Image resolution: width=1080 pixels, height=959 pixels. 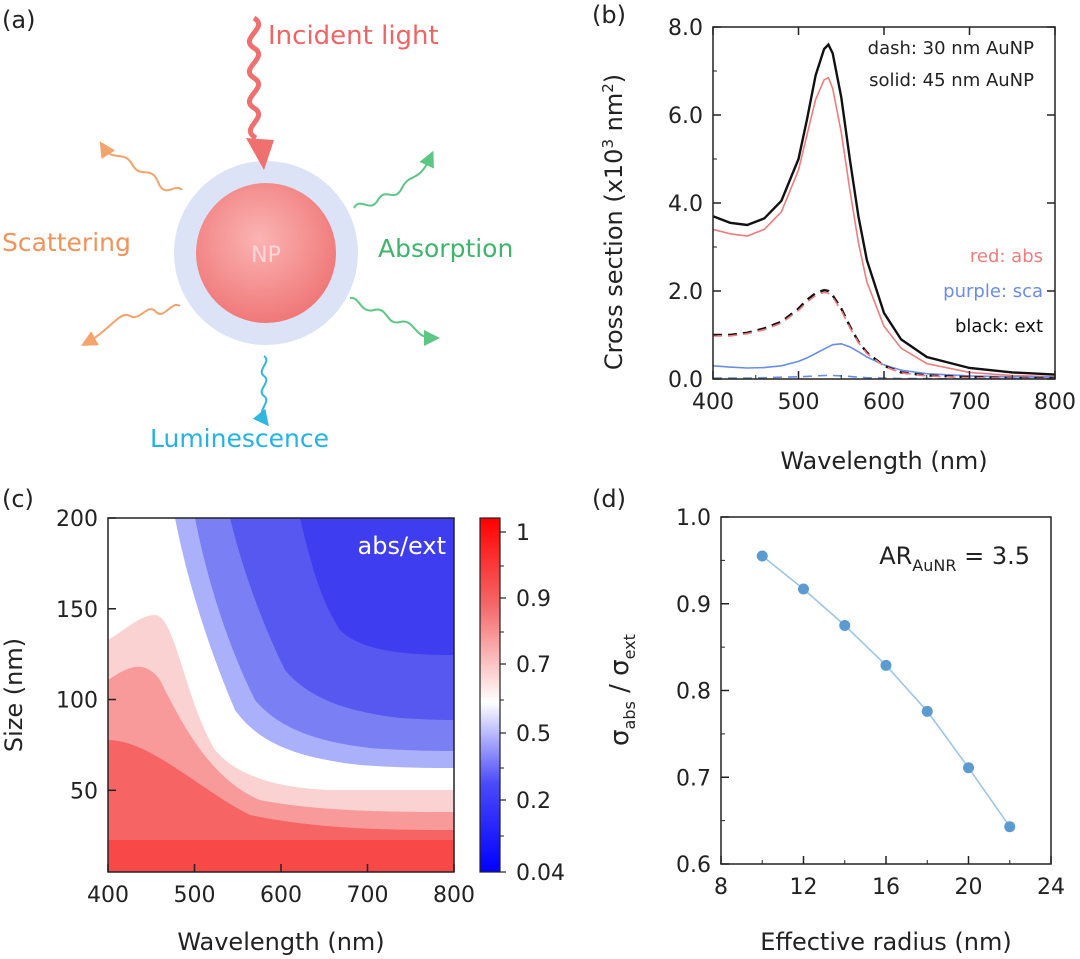 What do you see at coordinates (685, 116) in the screenshot?
I see `panel-b-ytick-label: 6.0` at bounding box center [685, 116].